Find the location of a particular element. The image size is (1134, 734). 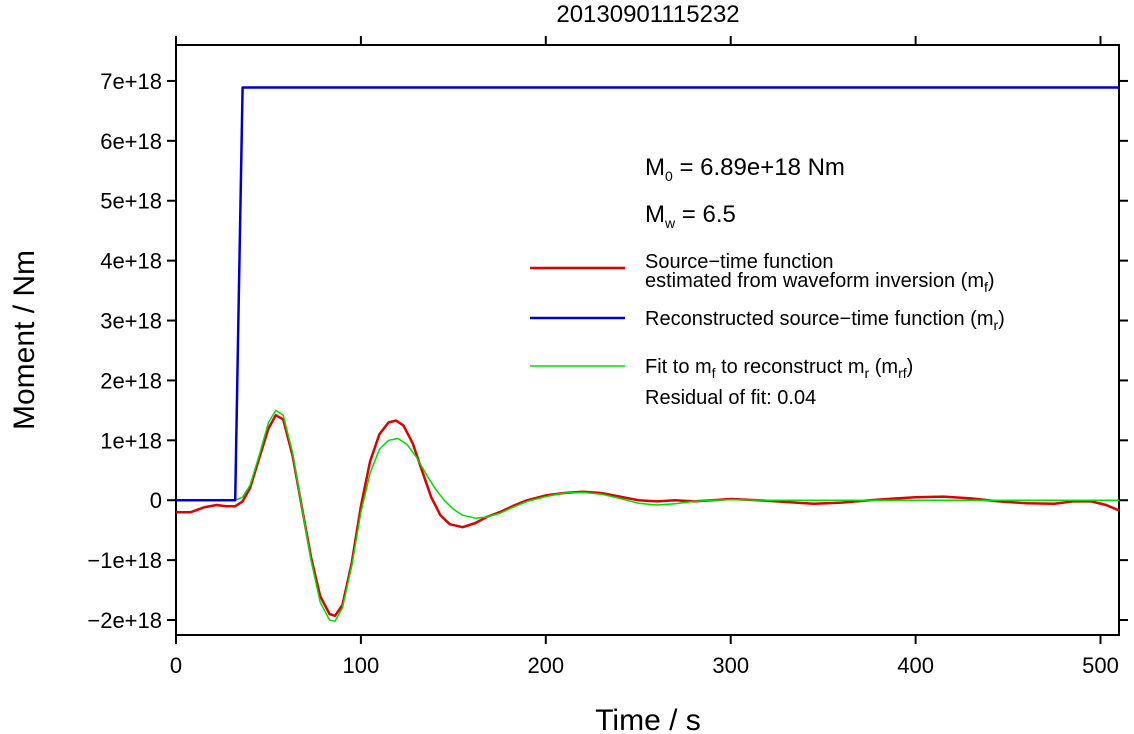

m0-sub: 0 is located at coordinates (669, 176).